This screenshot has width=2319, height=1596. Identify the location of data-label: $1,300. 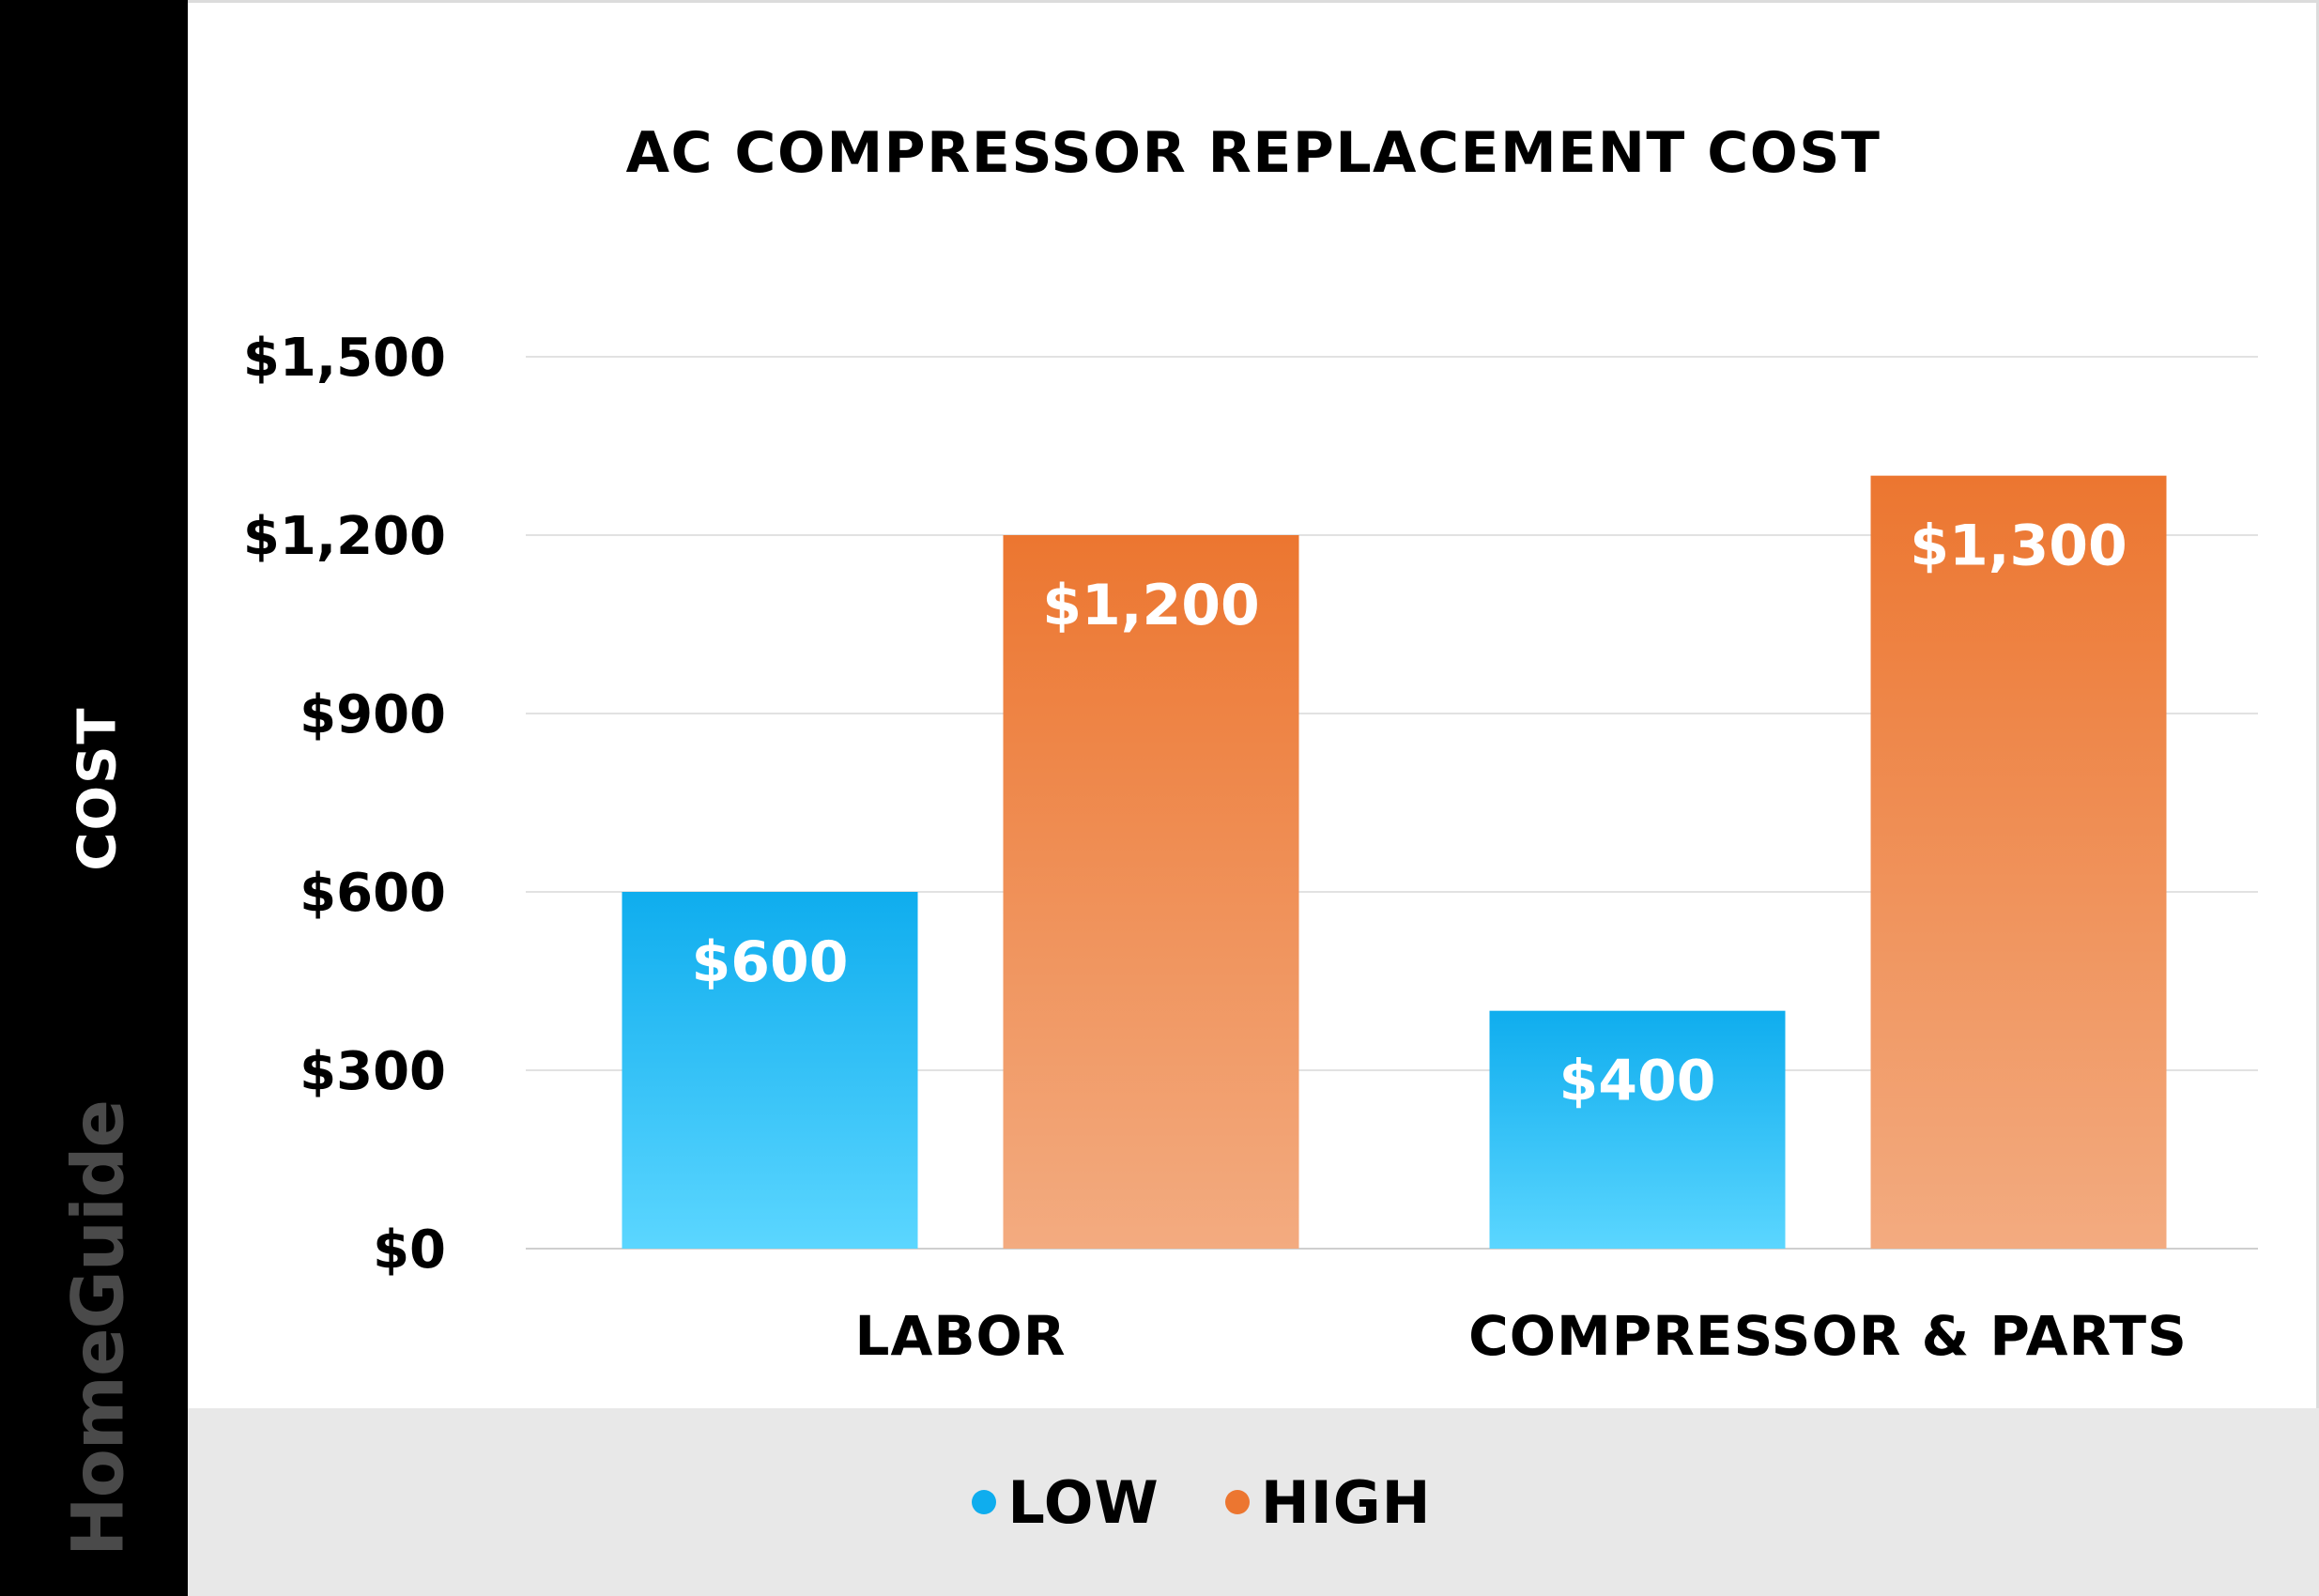
(2019, 547).